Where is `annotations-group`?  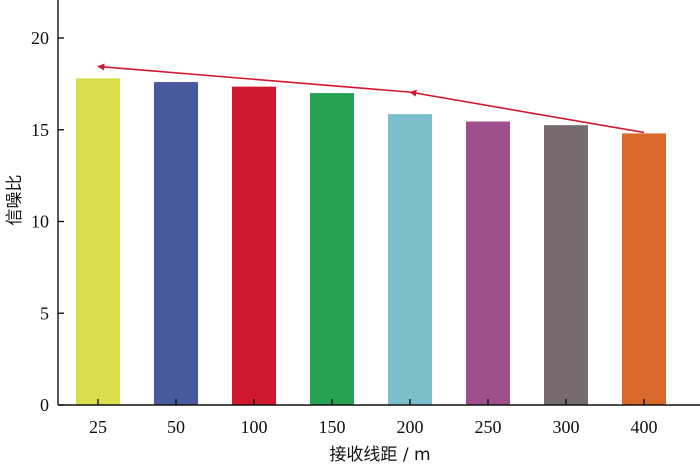
annotations-group is located at coordinates (371, 98).